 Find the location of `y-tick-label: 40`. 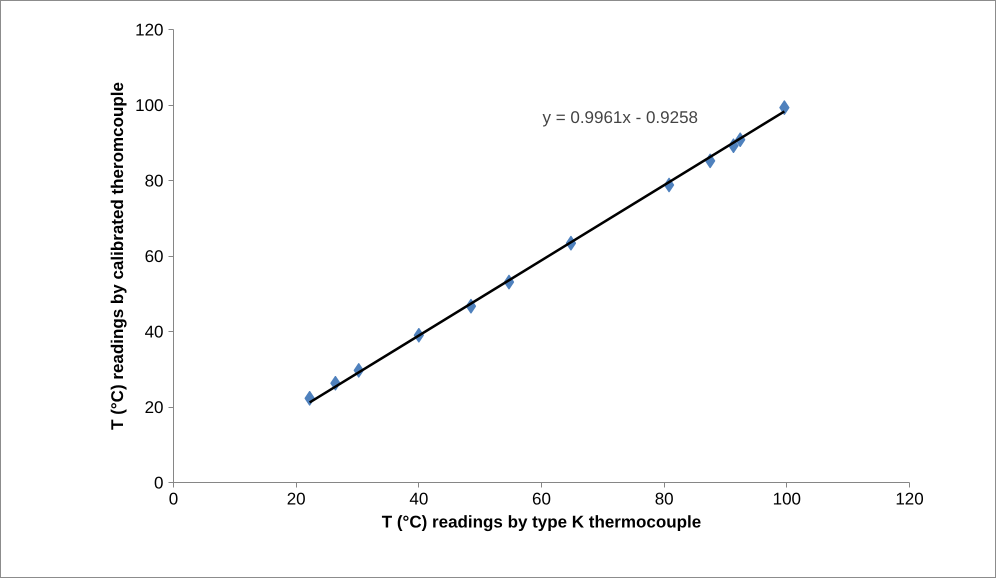

y-tick-label: 40 is located at coordinates (154, 332).